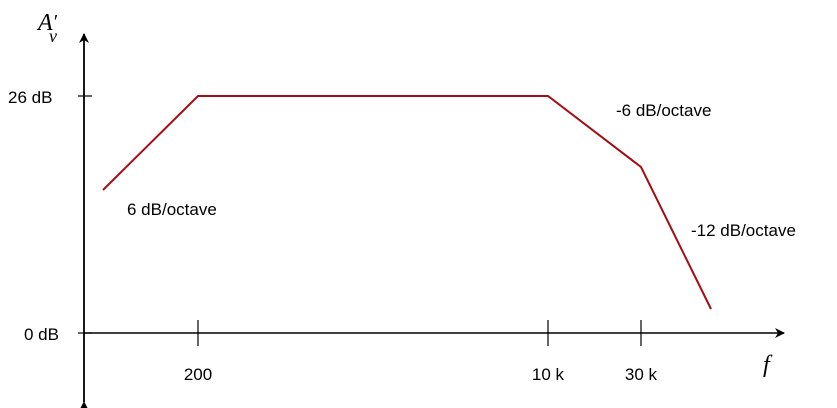 The image size is (837, 408). What do you see at coordinates (30, 97) in the screenshot?
I see `y-tick-label-26db: 26 dB` at bounding box center [30, 97].